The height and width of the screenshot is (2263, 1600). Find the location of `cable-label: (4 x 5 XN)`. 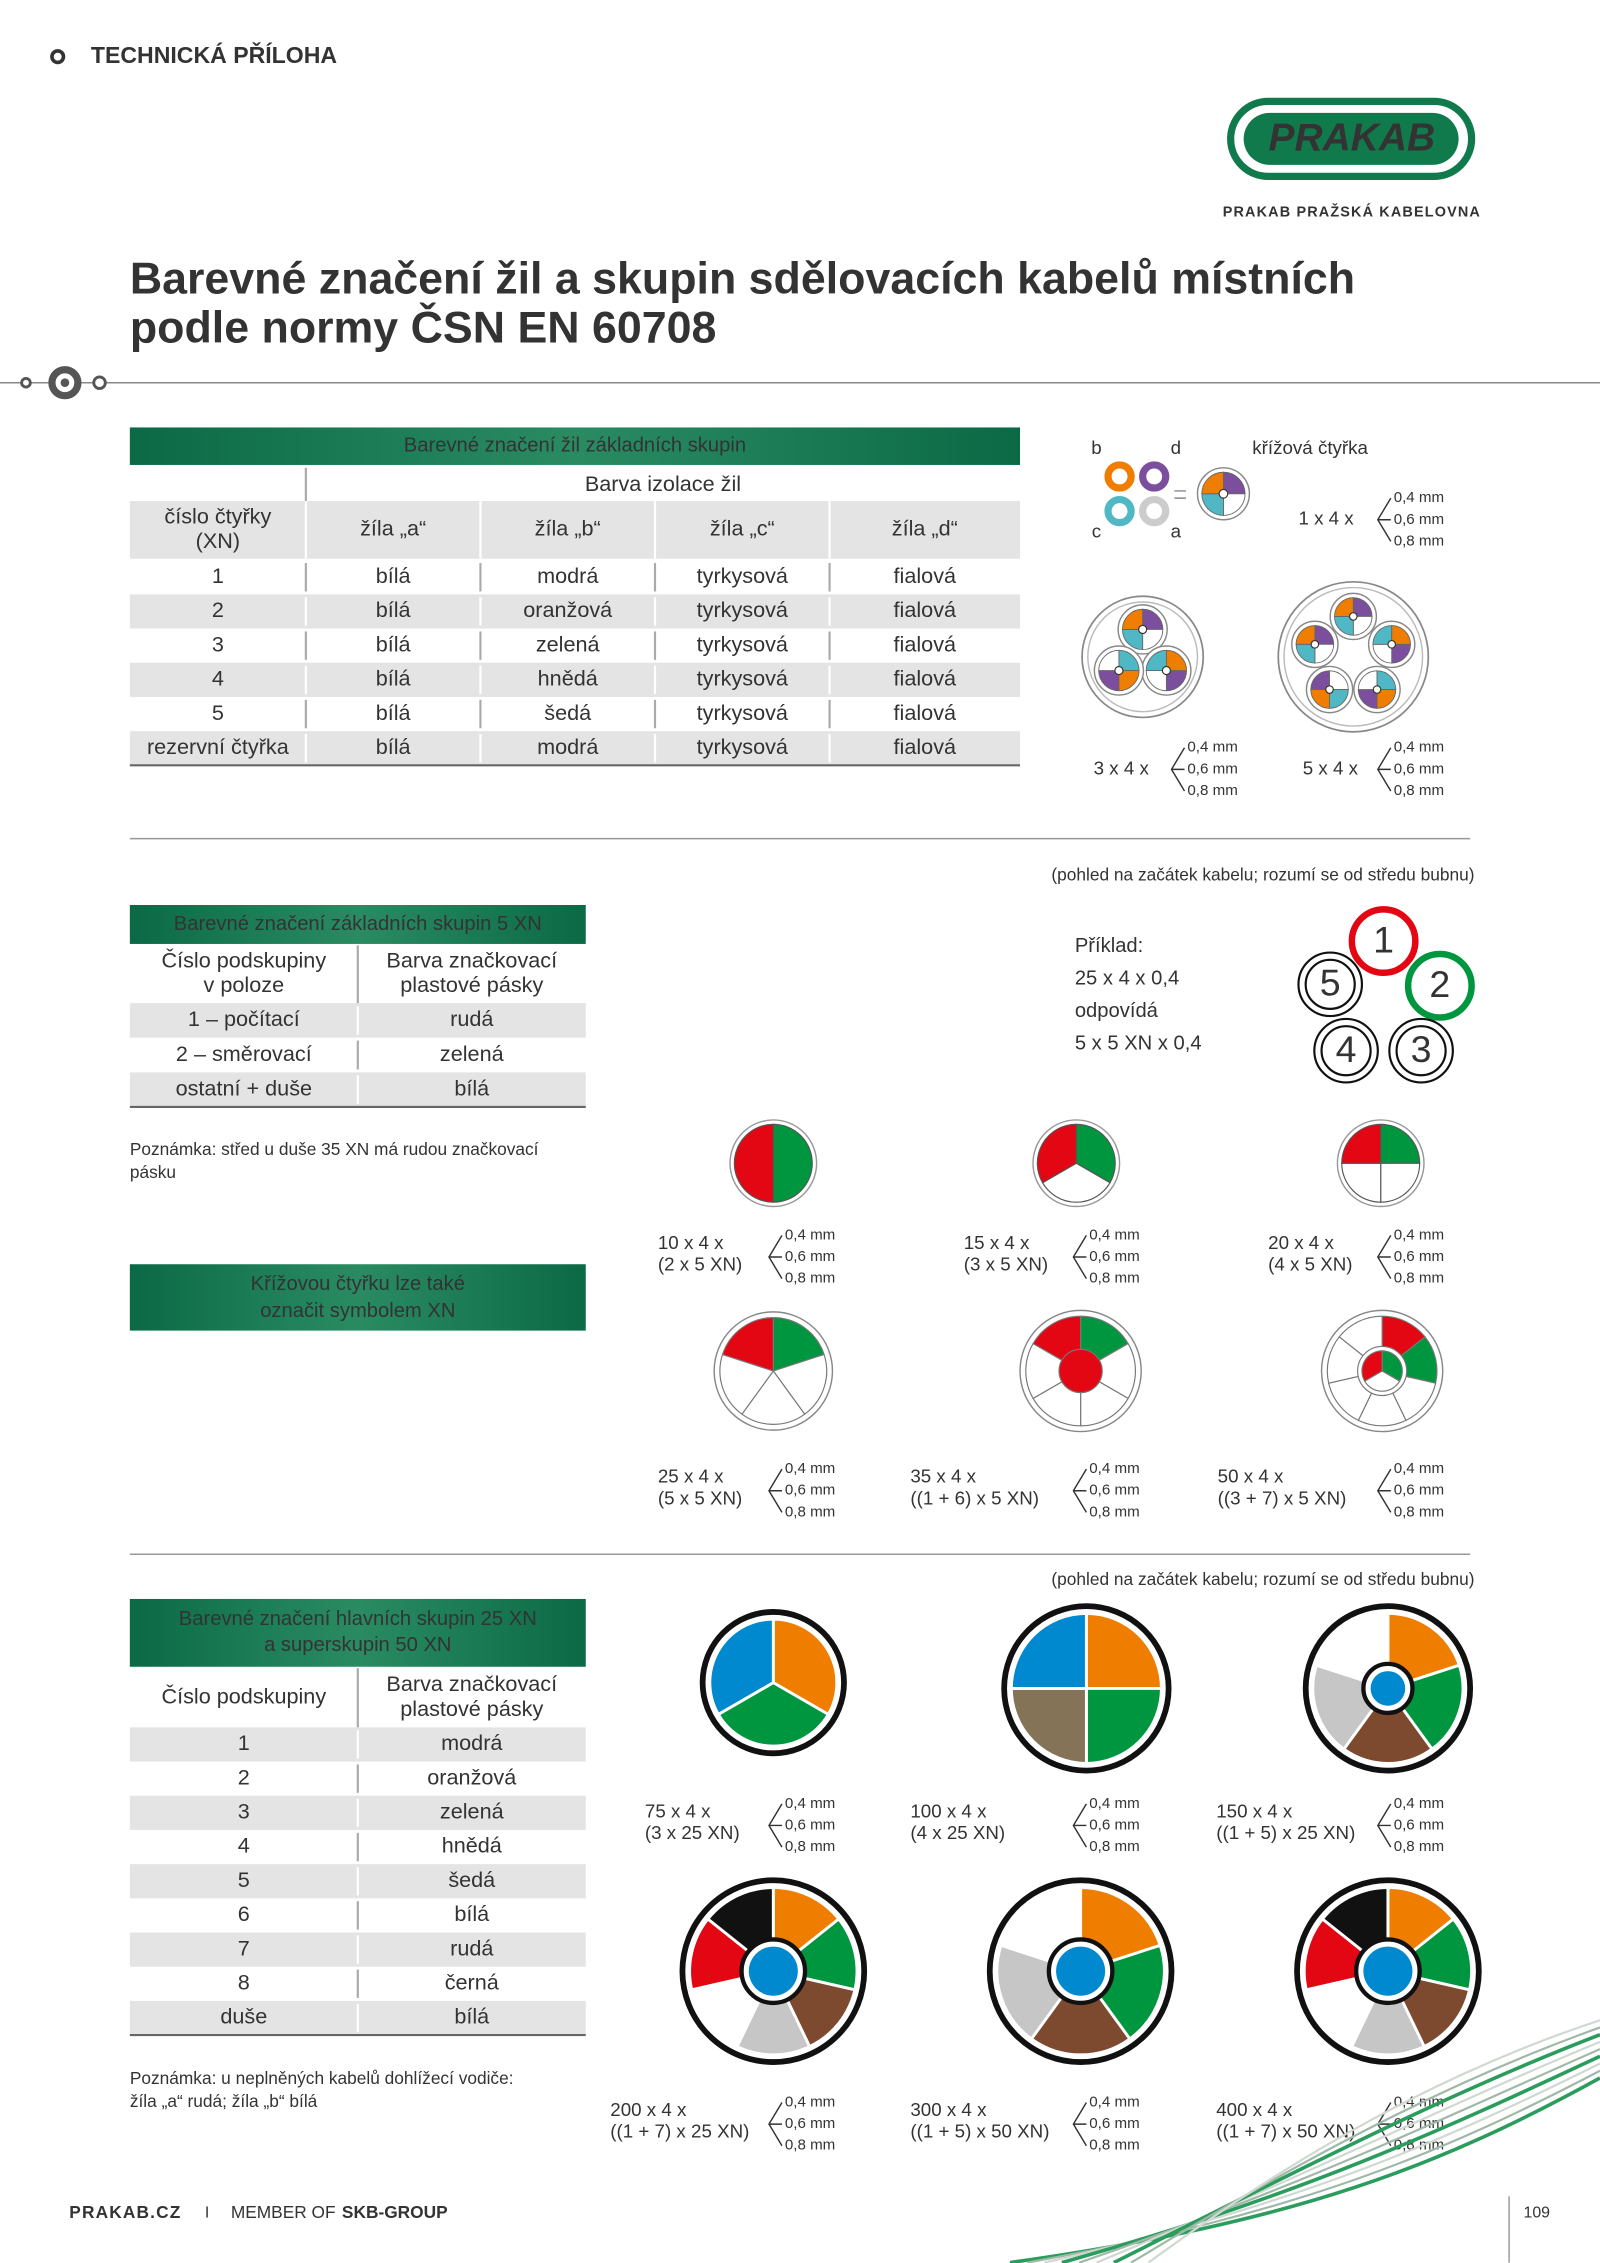

cable-label: (4 x 5 XN) is located at coordinates (1310, 1264).